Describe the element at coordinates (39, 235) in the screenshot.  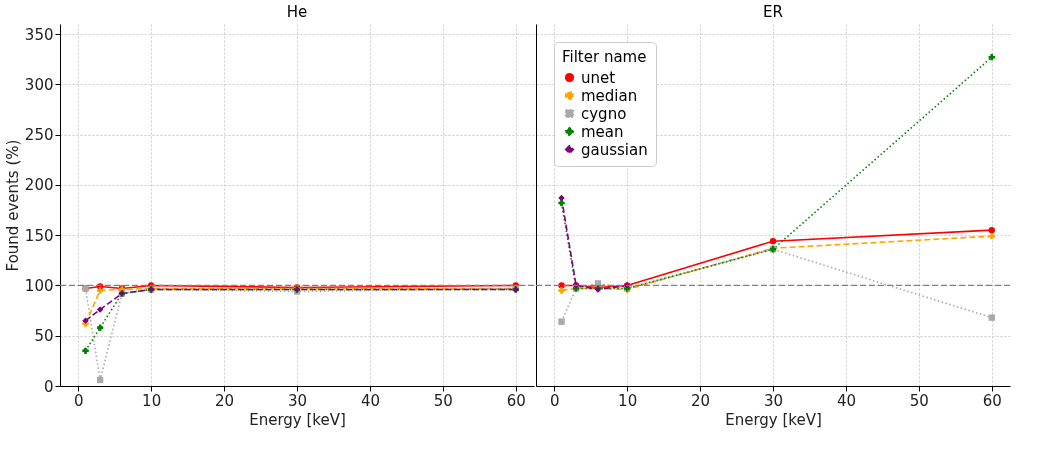
I see `y-tick-label: 150` at that location.